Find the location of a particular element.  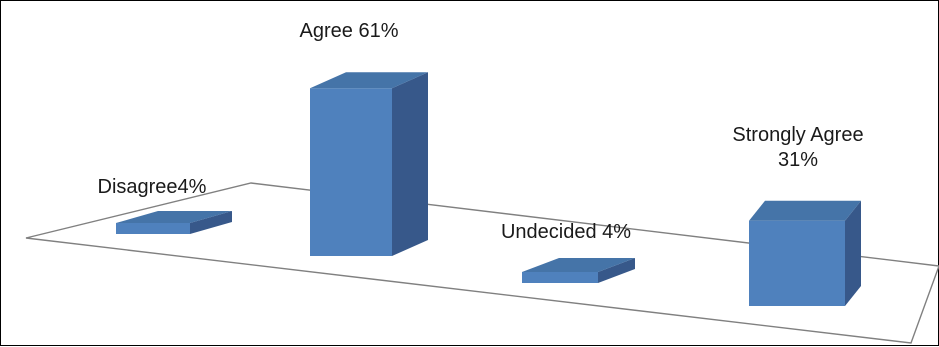

bar-front-disagree is located at coordinates (153, 228).